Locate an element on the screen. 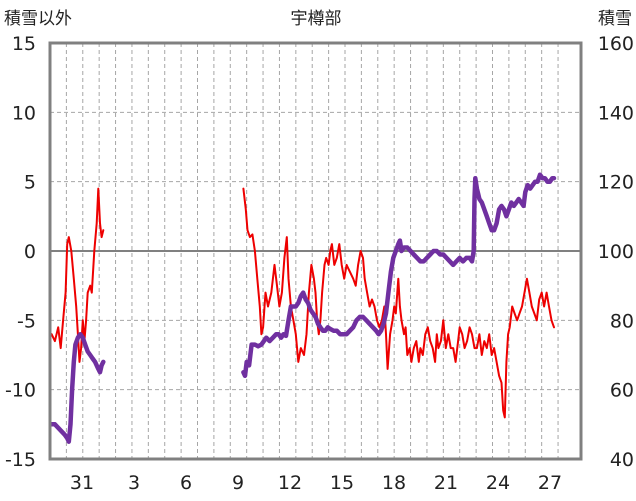 The width and height of the screenshot is (636, 501). left-tick-label: 0 is located at coordinates (30, 252).